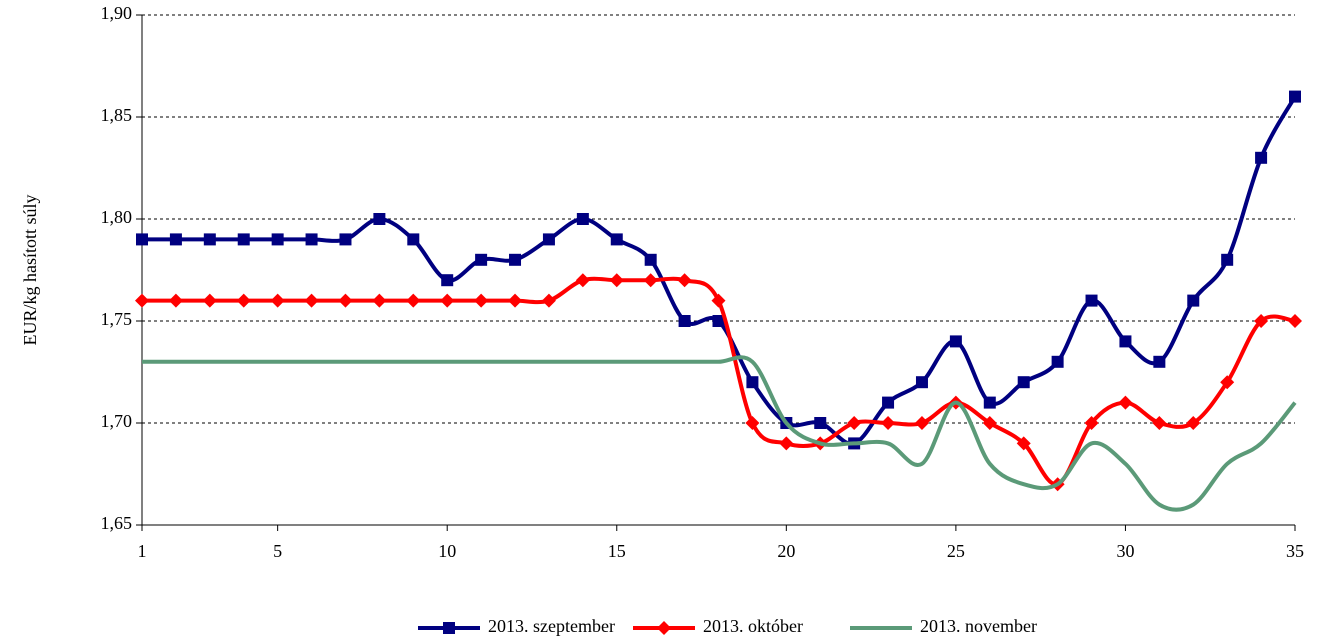  What do you see at coordinates (117, 319) in the screenshot?
I see `y-tick-label: 1,75` at bounding box center [117, 319].